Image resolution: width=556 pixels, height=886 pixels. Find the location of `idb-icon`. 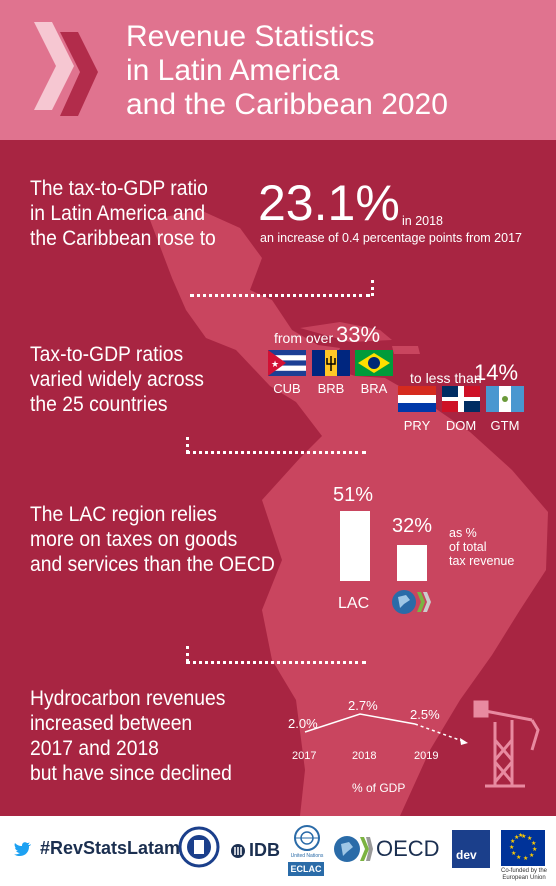

idb-icon is located at coordinates (238, 851).